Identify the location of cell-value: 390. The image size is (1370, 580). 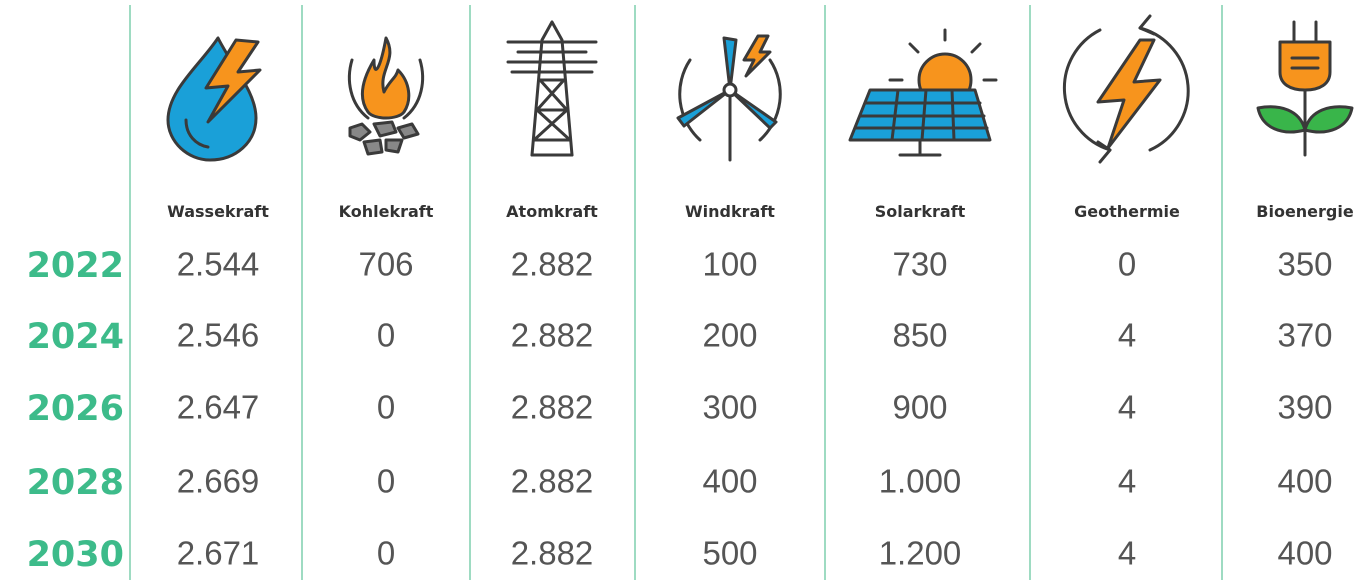
(1304, 407).